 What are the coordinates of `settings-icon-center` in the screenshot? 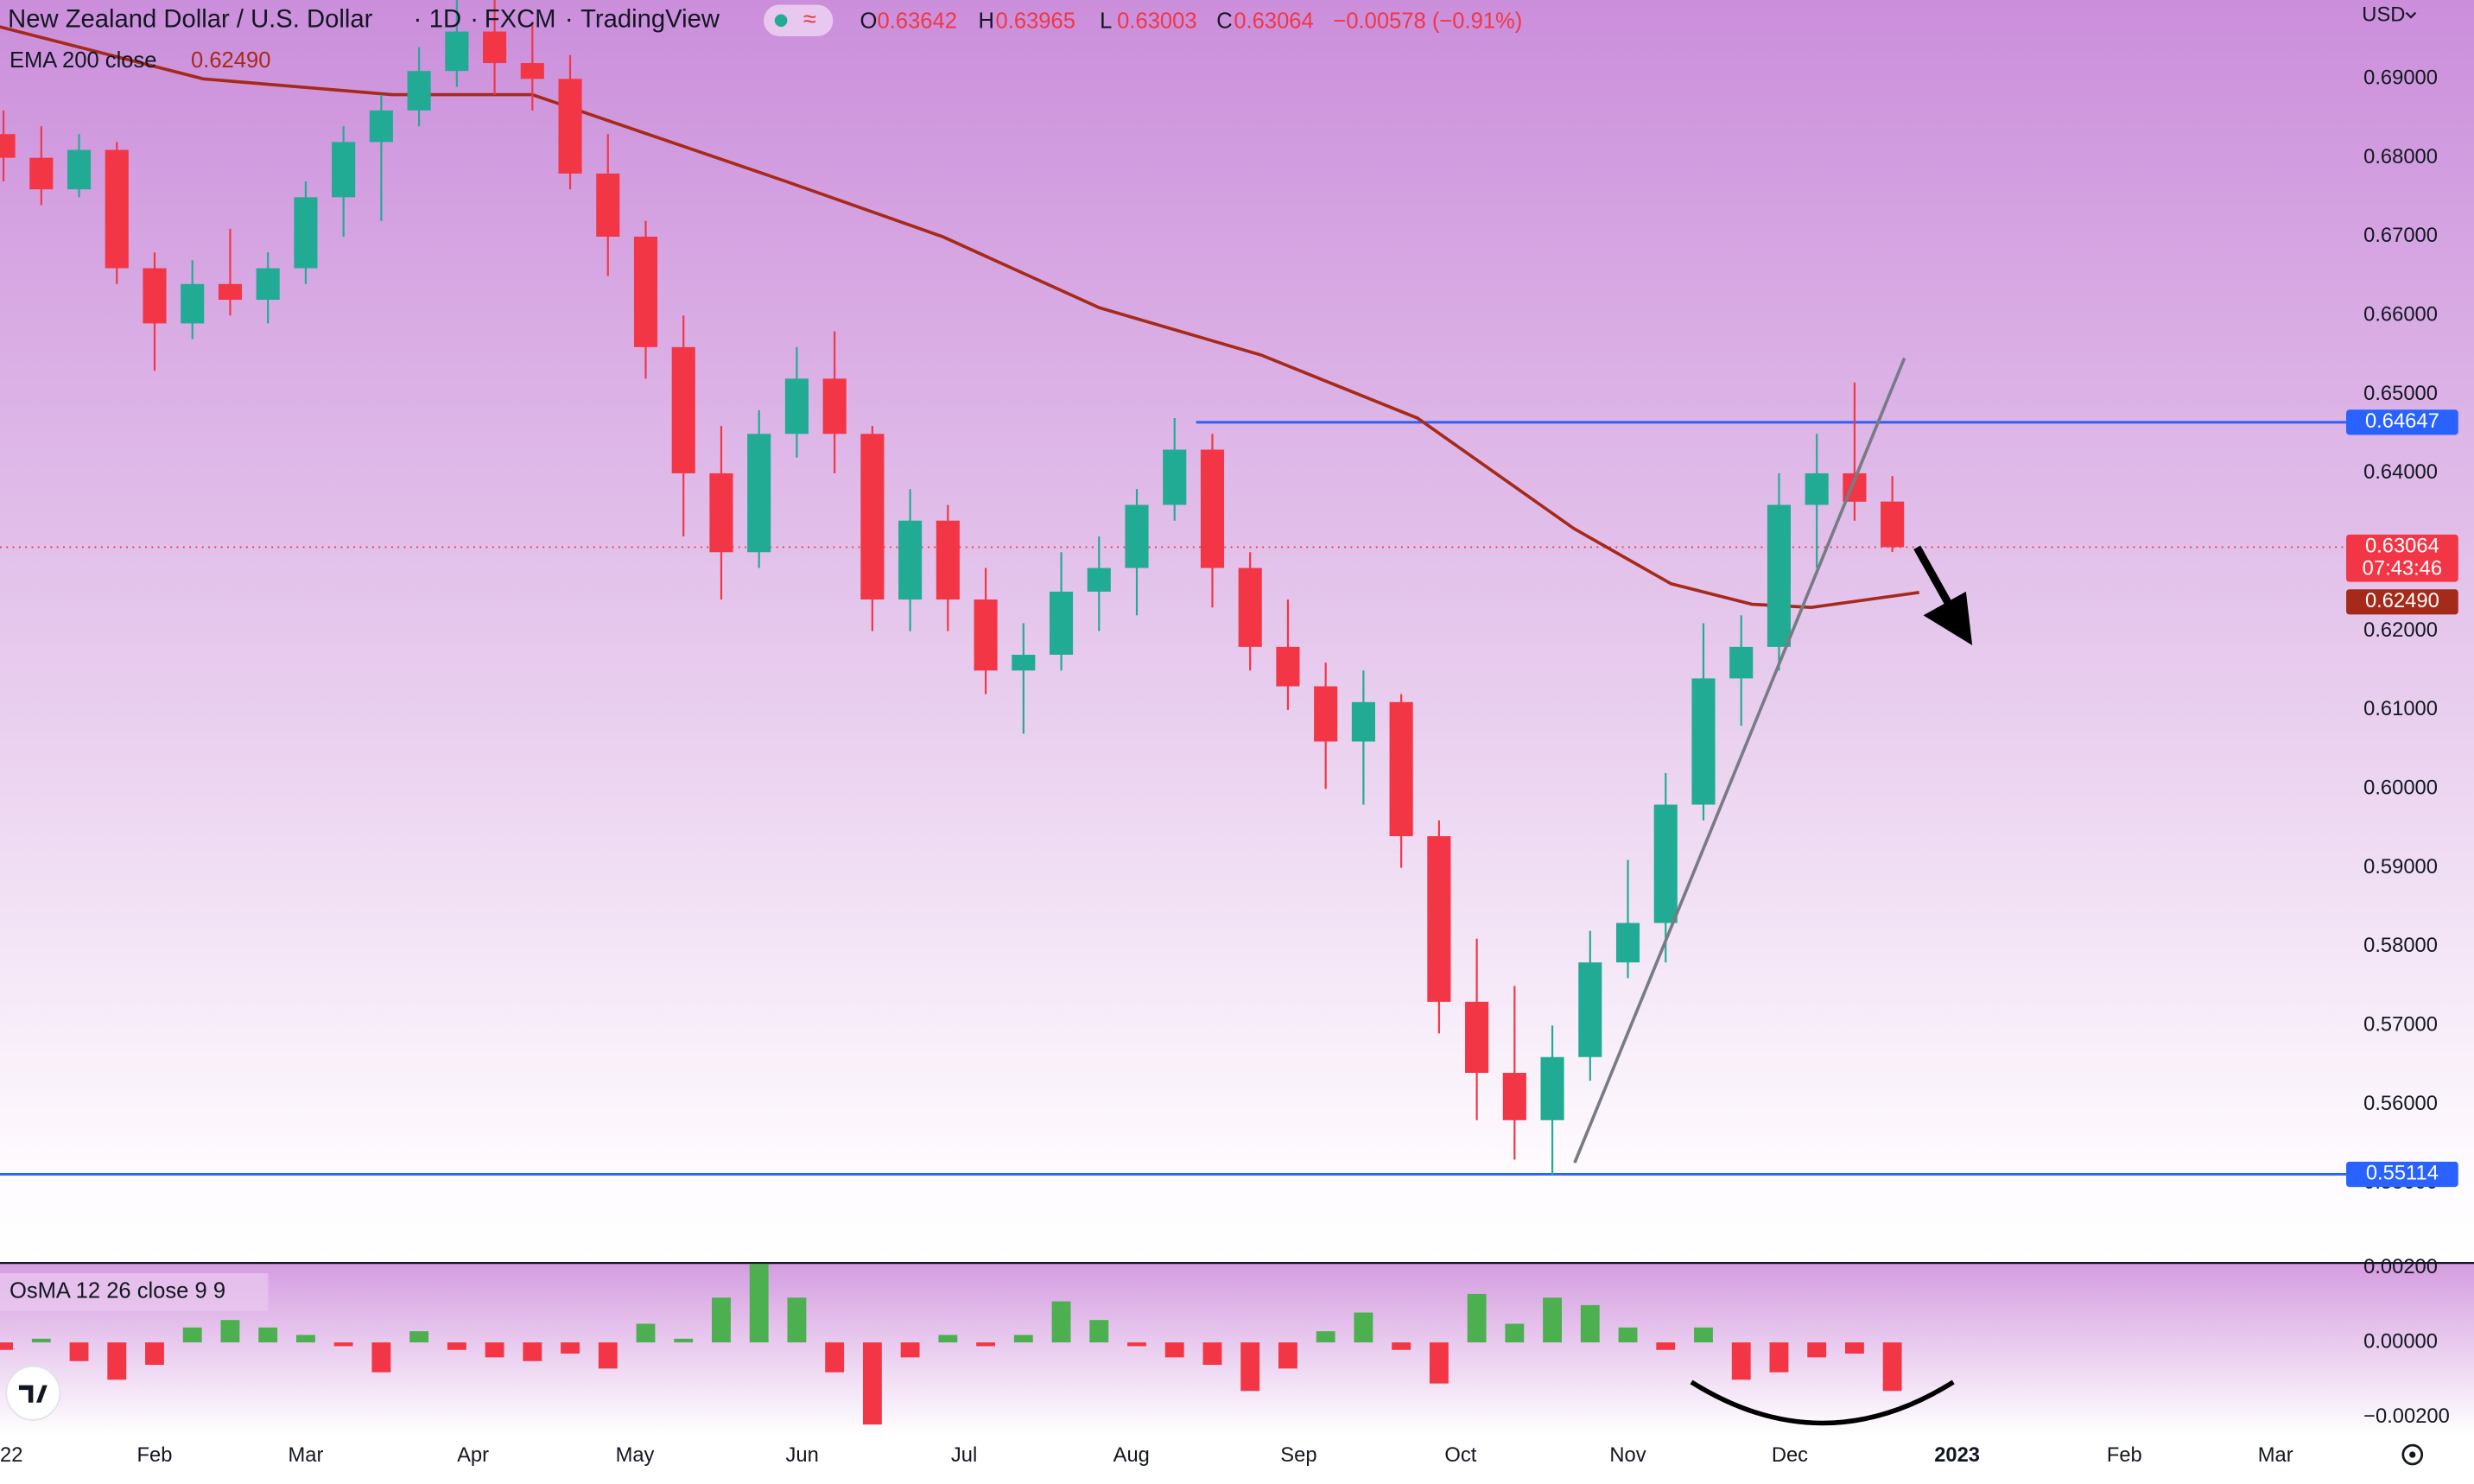 It's located at (2412, 1454).